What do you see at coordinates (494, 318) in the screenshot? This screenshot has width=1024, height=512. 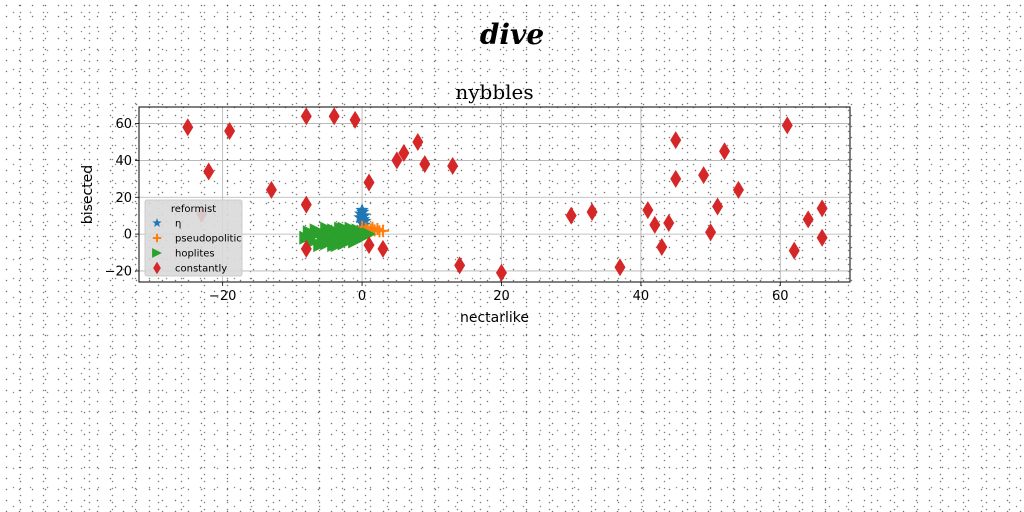 I see `x-axis-label: nectarlike` at bounding box center [494, 318].